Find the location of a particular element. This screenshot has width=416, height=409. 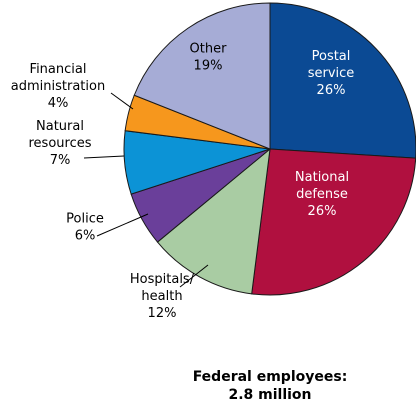

slice-label: Financial administration 4% is located at coordinates (58, 86).